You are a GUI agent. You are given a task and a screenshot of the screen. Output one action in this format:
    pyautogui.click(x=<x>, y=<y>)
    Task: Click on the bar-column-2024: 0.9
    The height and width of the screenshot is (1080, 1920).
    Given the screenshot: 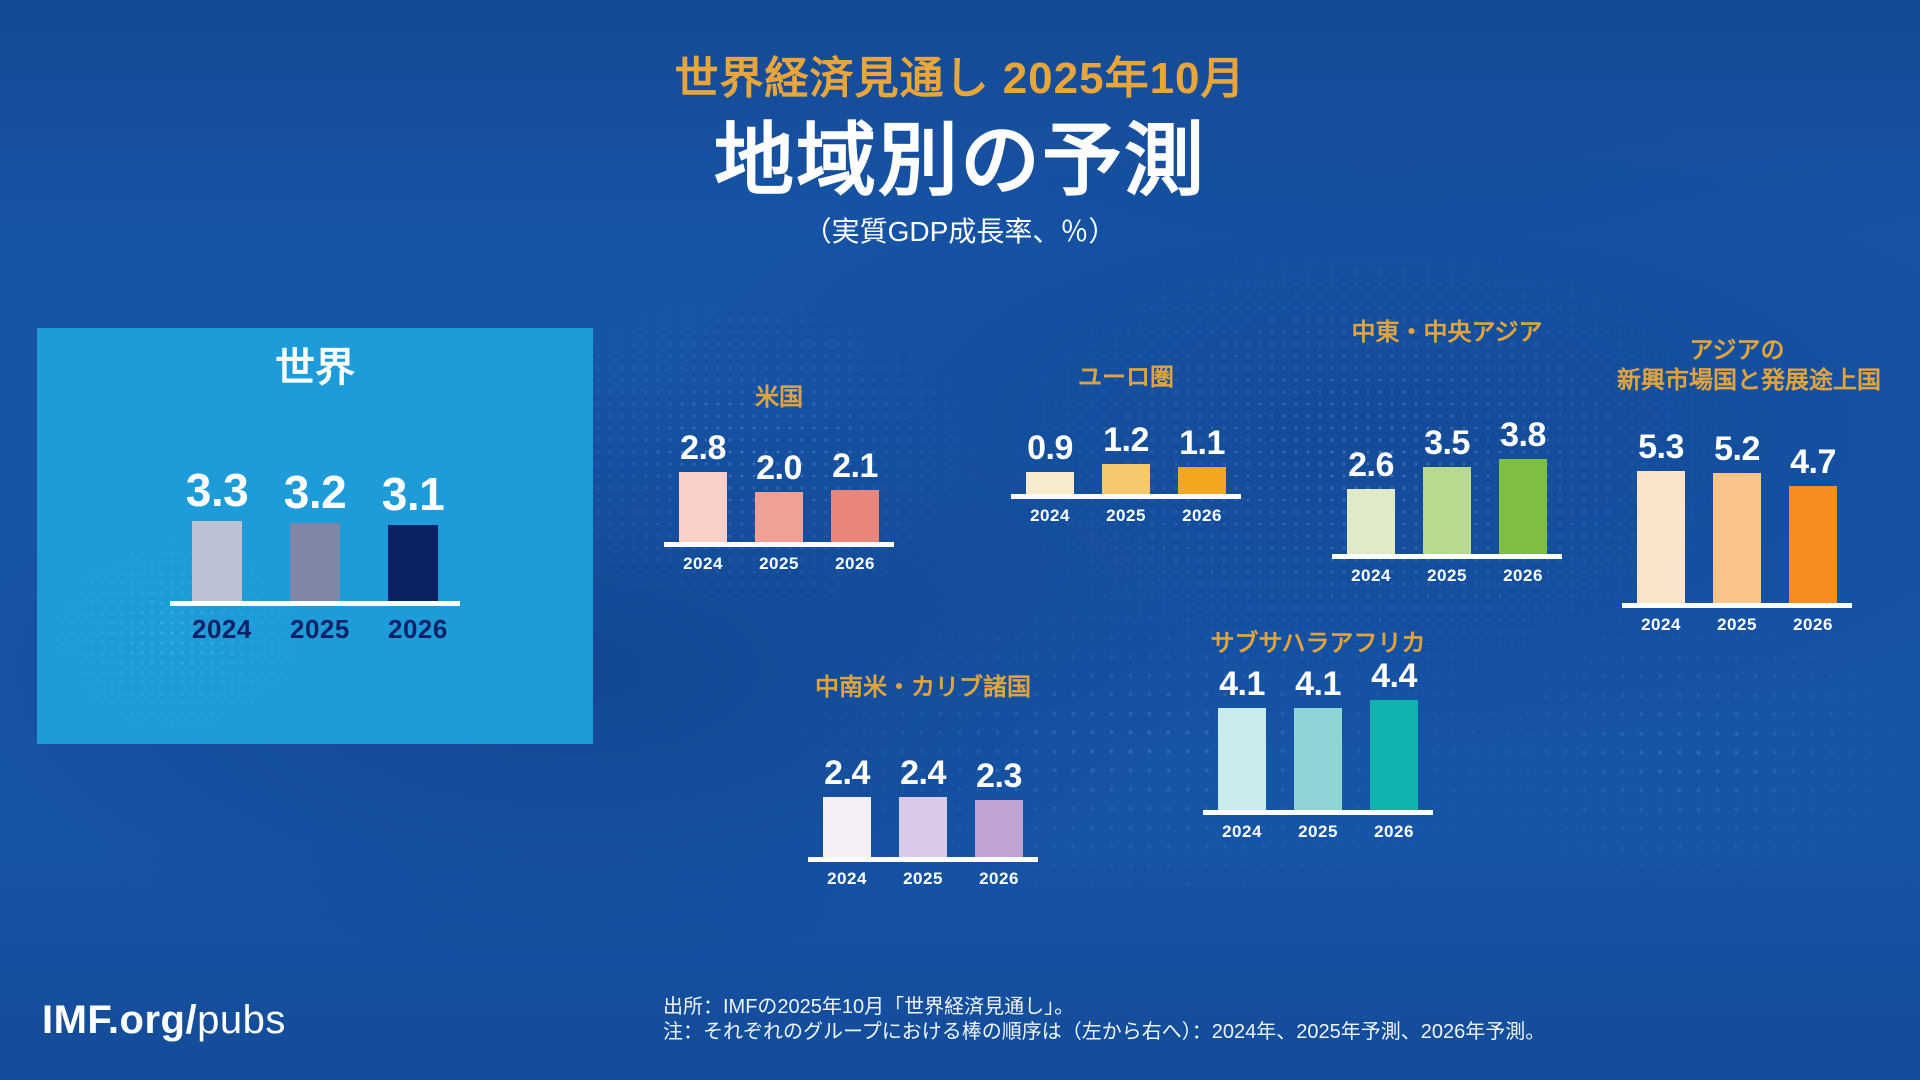 What is the action you would take?
    pyautogui.click(x=1050, y=461)
    